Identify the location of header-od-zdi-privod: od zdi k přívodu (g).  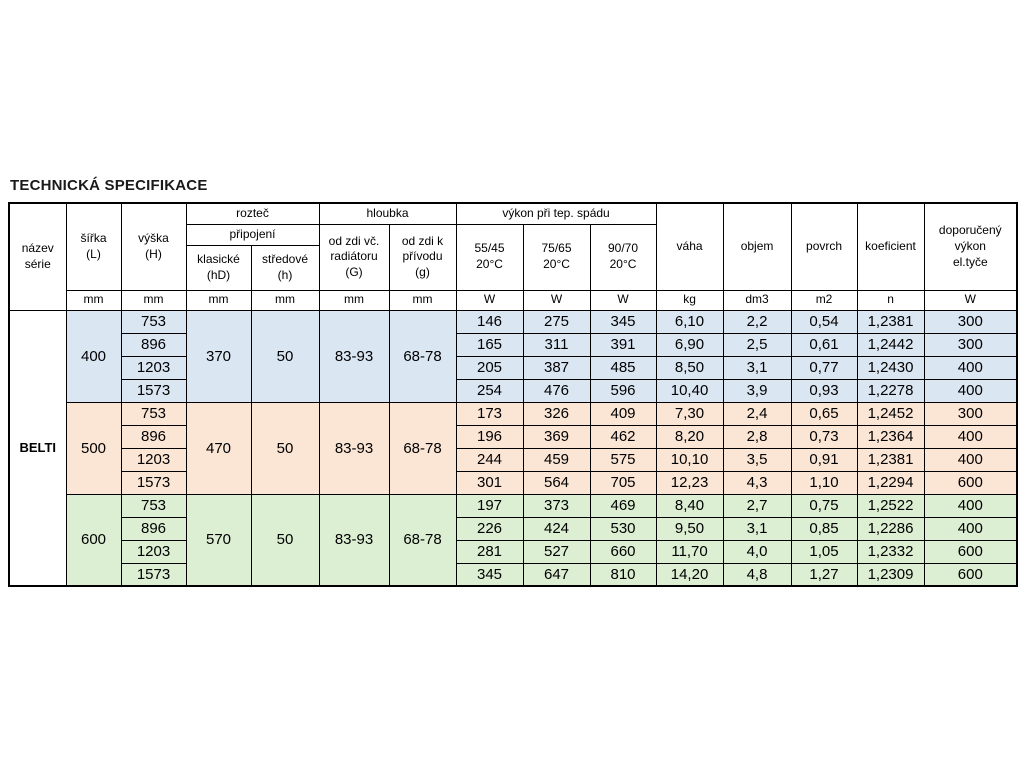
(422, 257).